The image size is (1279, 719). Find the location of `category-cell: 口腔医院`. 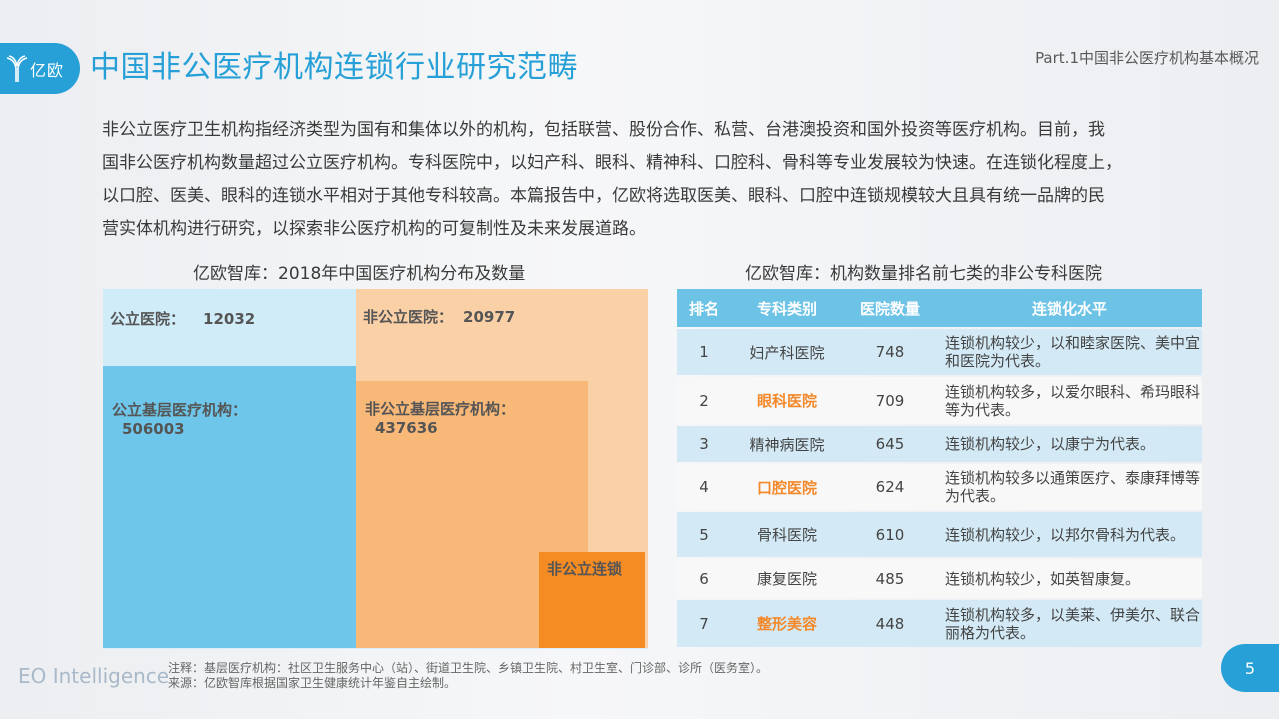

category-cell: 口腔医院 is located at coordinates (787, 487).